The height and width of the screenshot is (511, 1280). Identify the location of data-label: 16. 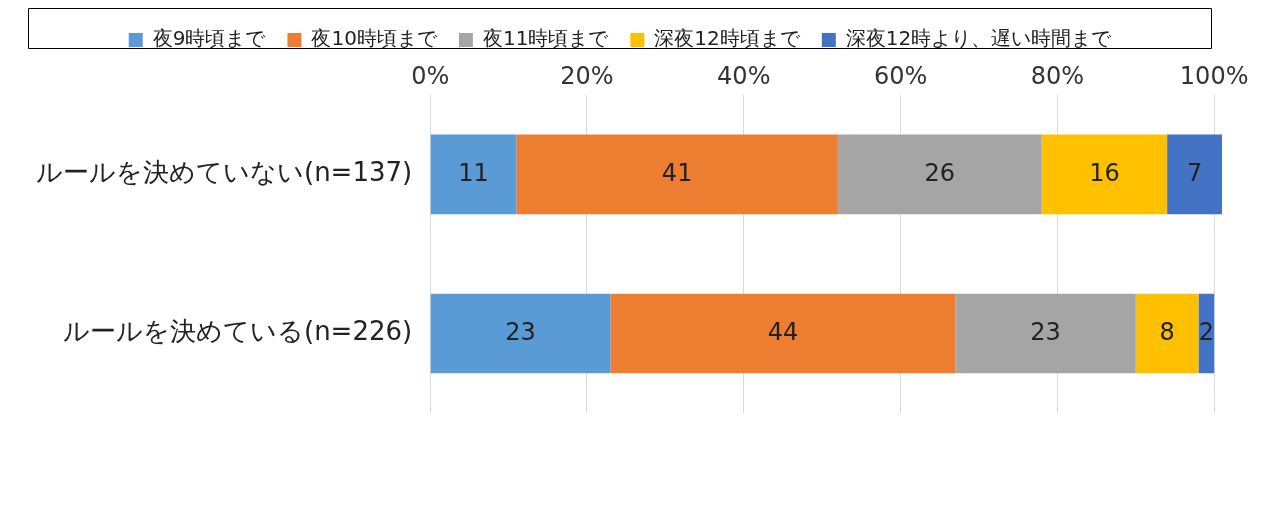
(1104, 172).